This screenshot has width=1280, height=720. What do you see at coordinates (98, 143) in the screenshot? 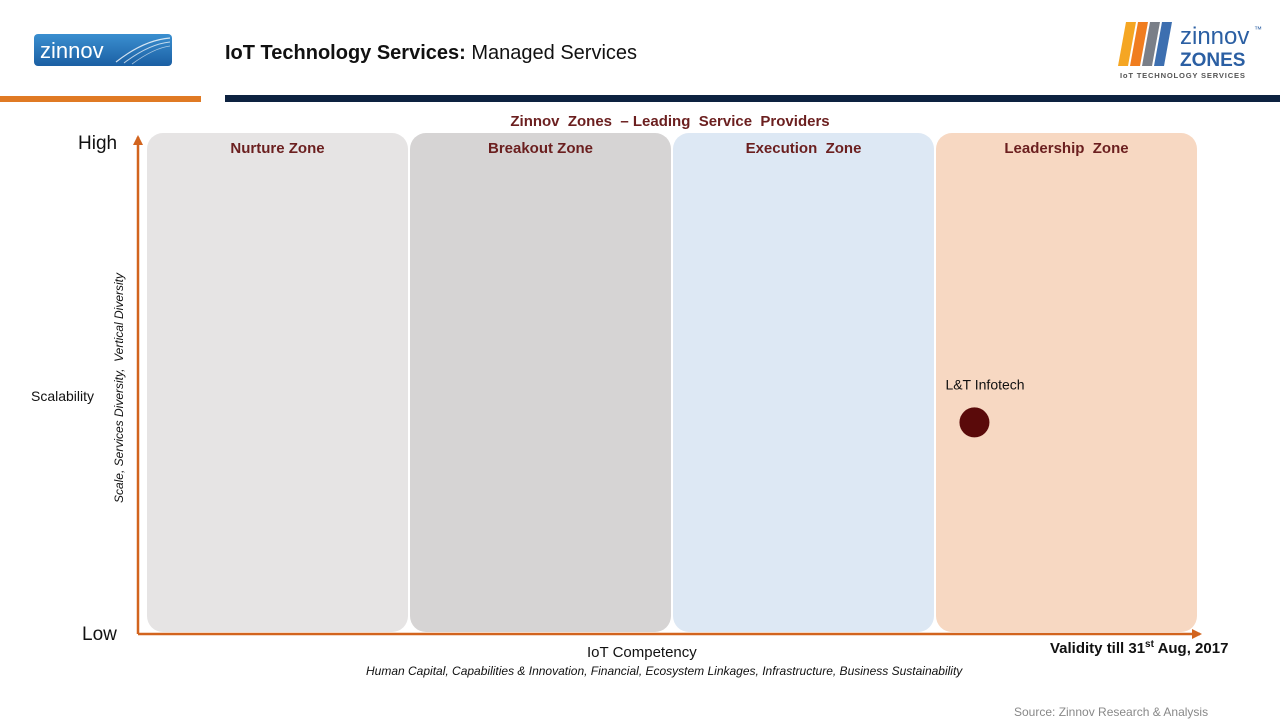
I see `y-axis-high-label: High` at bounding box center [98, 143].